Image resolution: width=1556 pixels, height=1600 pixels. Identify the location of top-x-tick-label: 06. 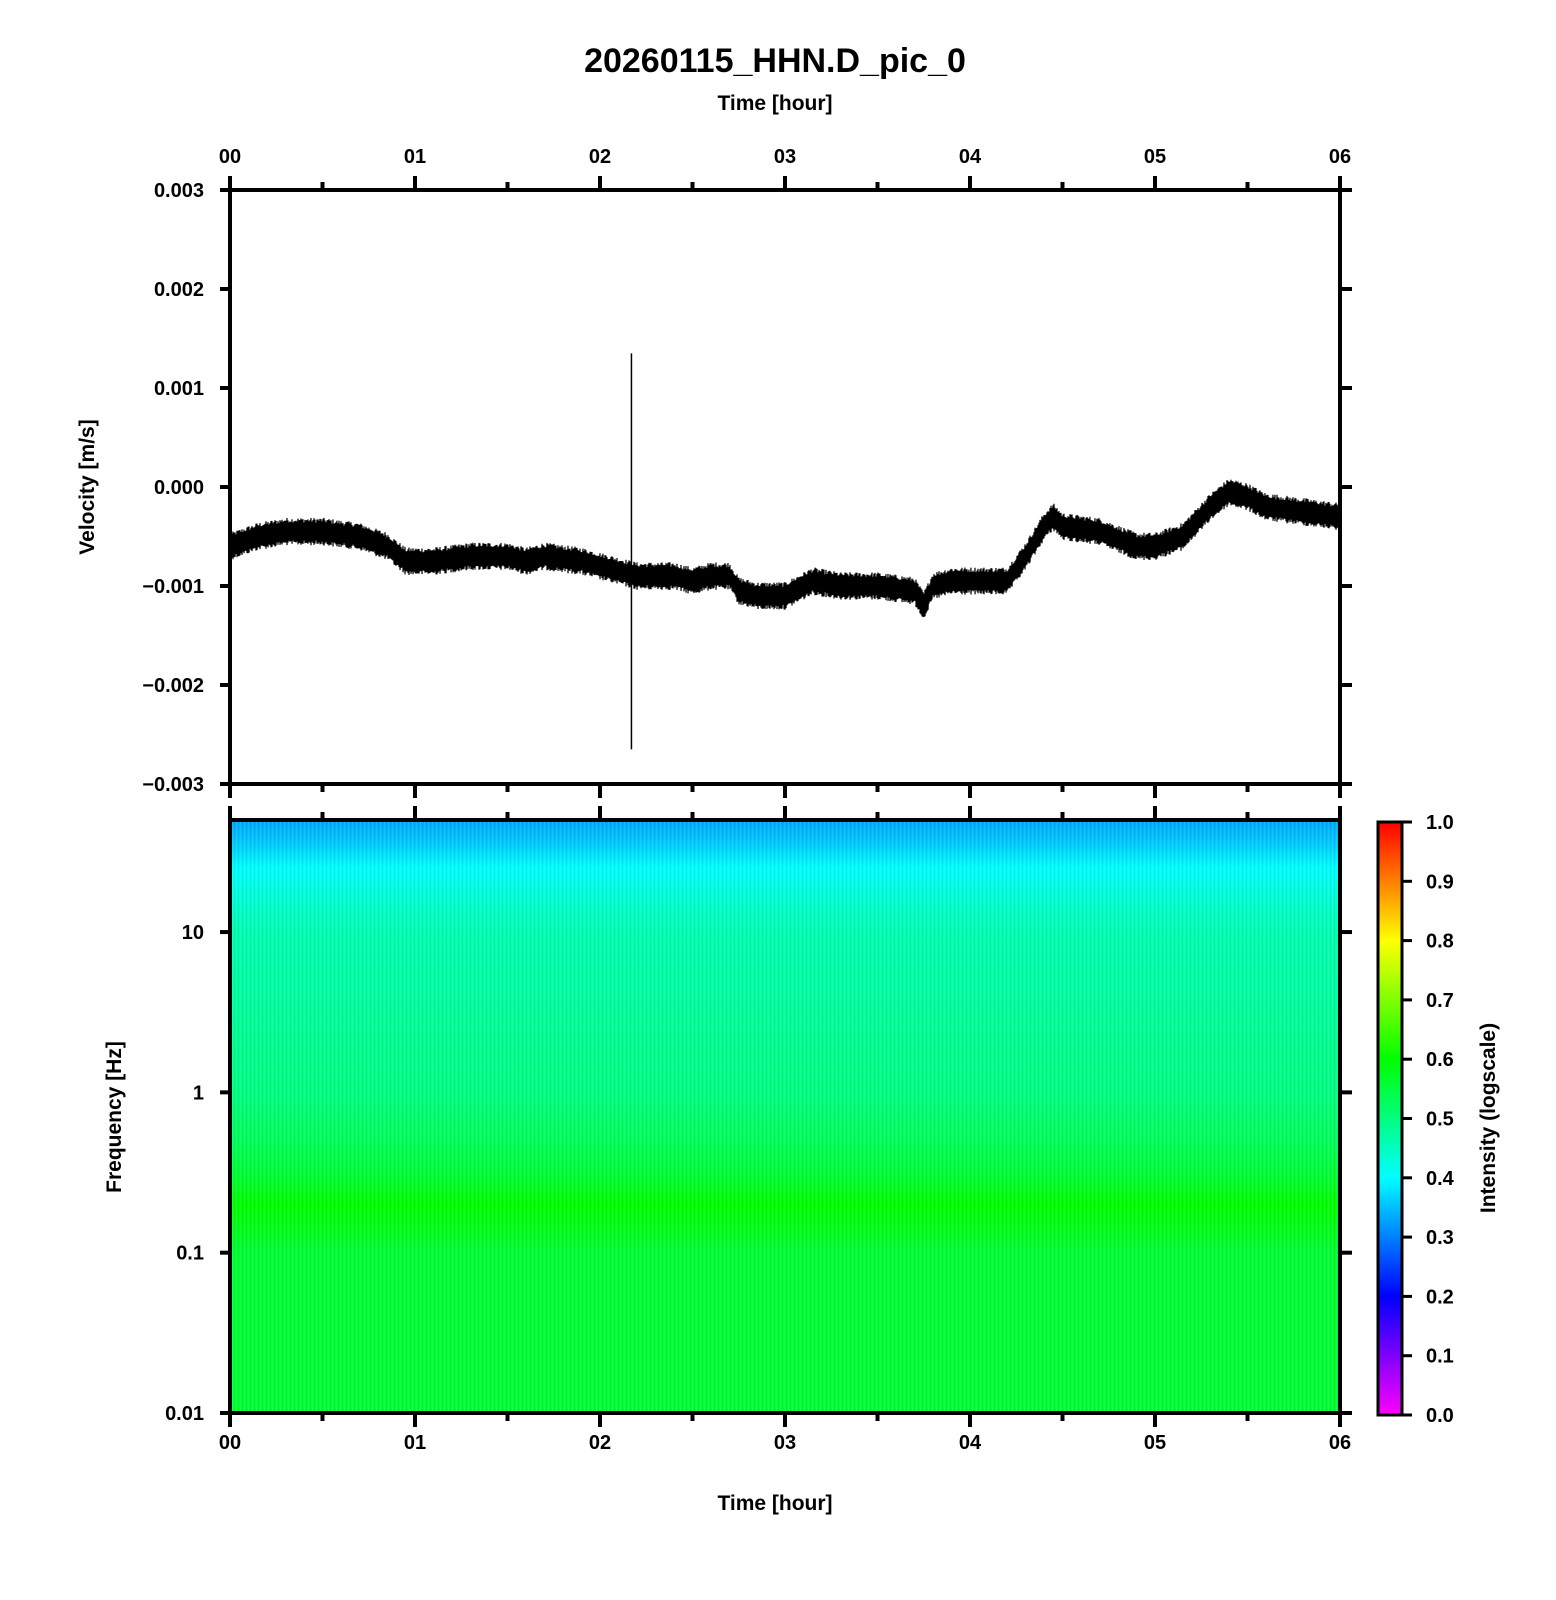
(1340, 157).